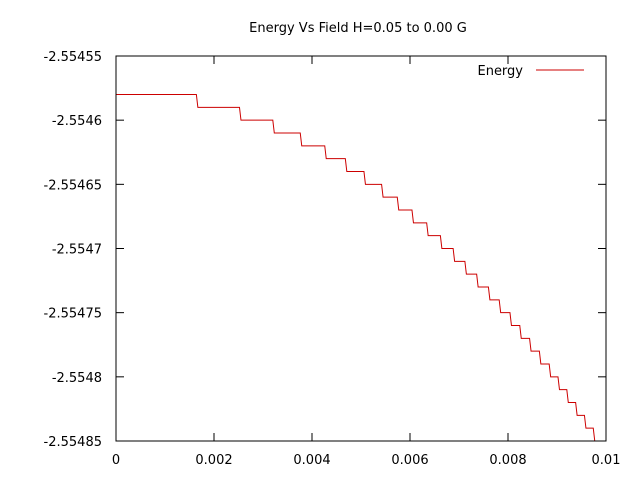 The image size is (640, 480). What do you see at coordinates (77, 121) in the screenshot?
I see `y-tick-label: -2.5546` at bounding box center [77, 121].